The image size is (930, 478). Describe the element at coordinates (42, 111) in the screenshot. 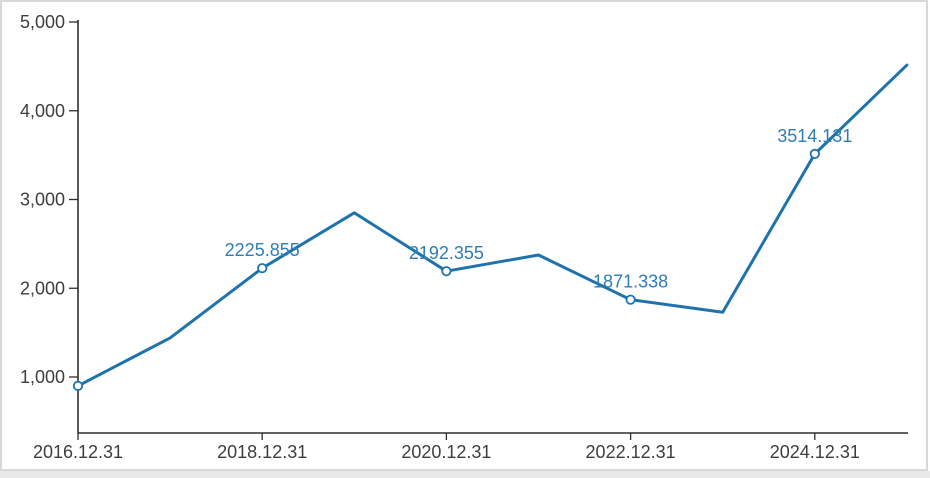

I see `y-tick-label: 4,000` at that location.